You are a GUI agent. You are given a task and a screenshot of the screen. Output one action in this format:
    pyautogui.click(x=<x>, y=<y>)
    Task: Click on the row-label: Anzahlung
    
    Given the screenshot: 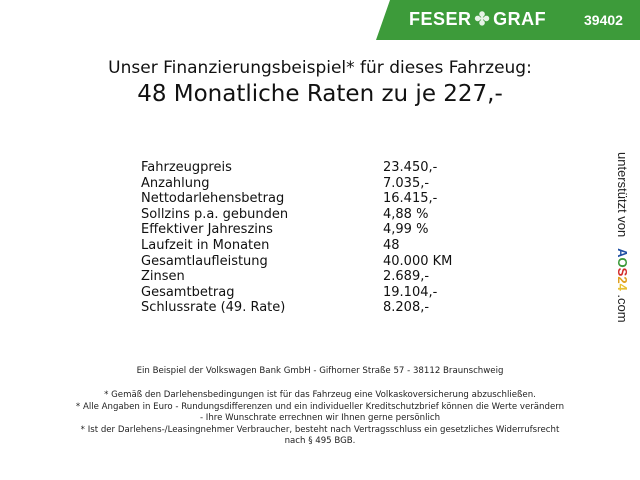 What is the action you would take?
    pyautogui.click(x=175, y=183)
    